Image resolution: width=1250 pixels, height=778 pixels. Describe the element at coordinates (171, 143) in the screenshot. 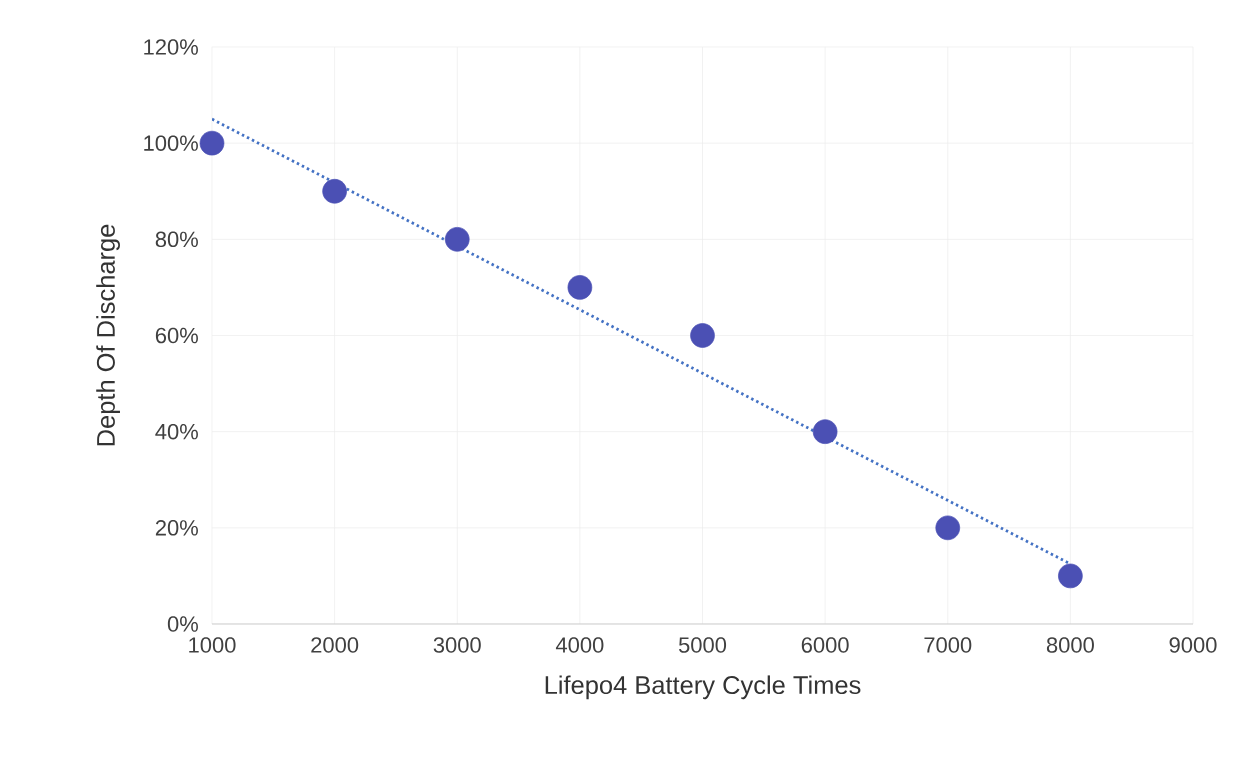

I see `y-tick-label: 100%` at that location.